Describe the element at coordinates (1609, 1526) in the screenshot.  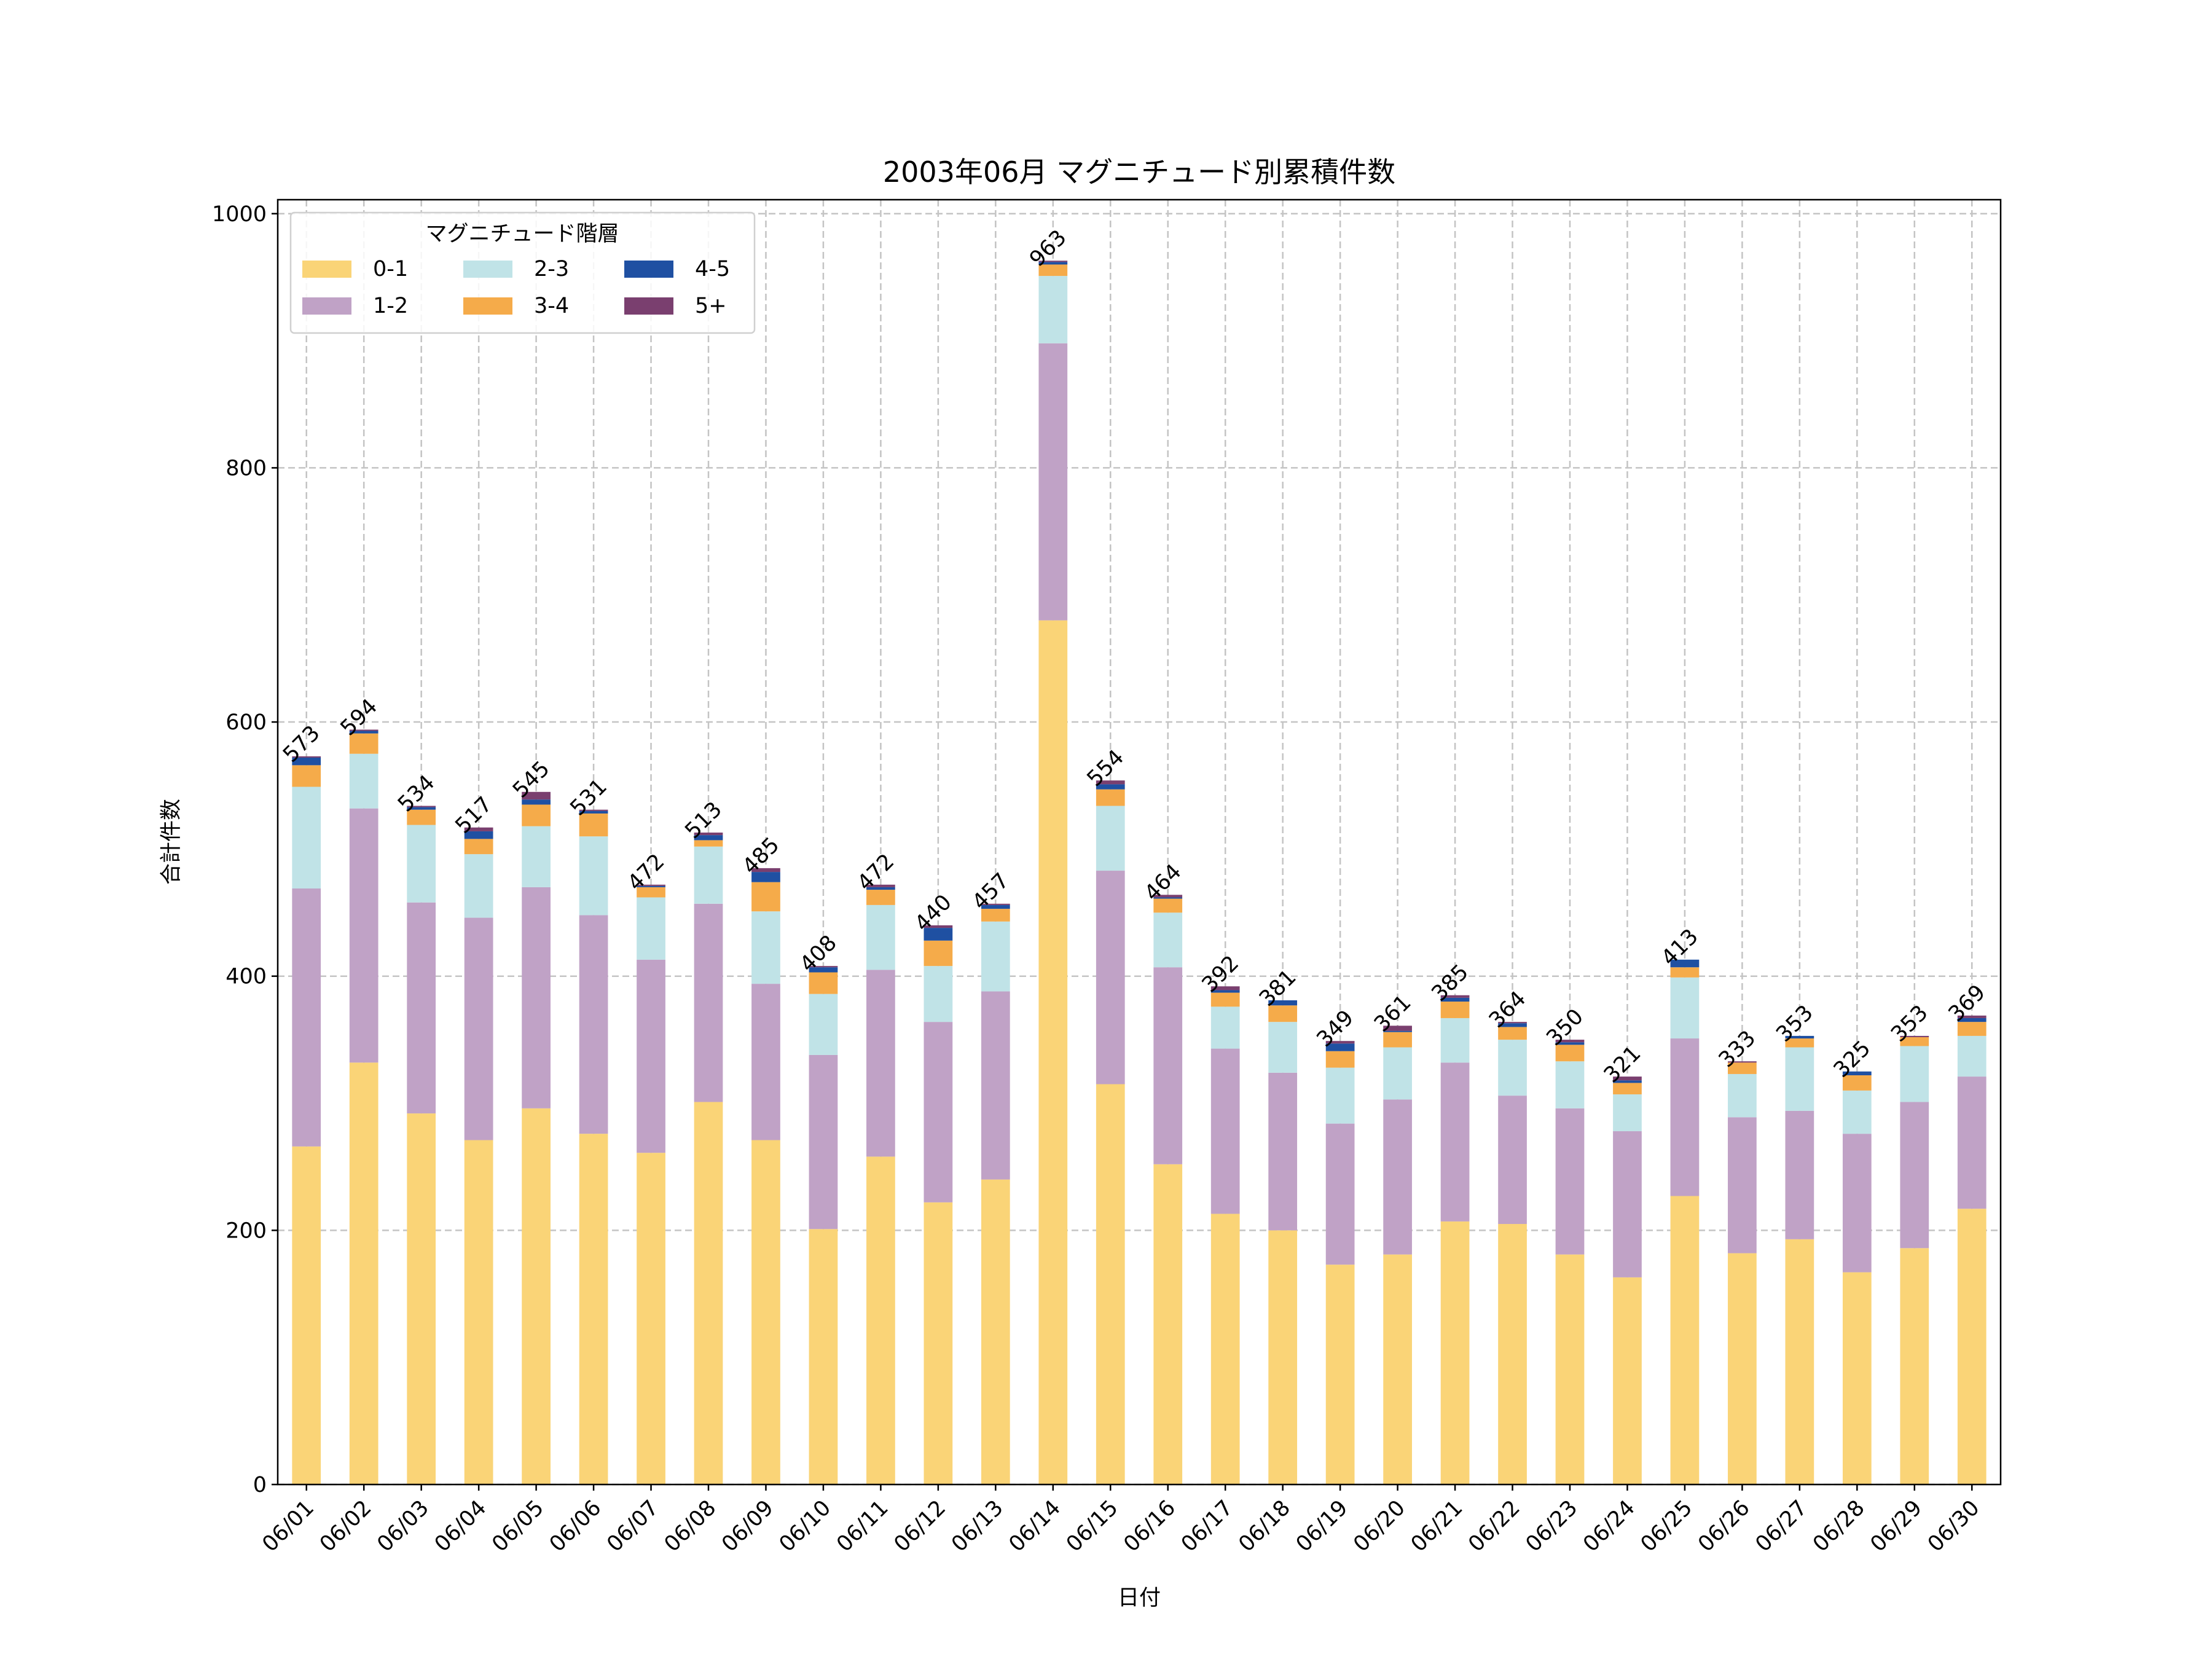
I see `x-tick-label: 06/24` at that location.